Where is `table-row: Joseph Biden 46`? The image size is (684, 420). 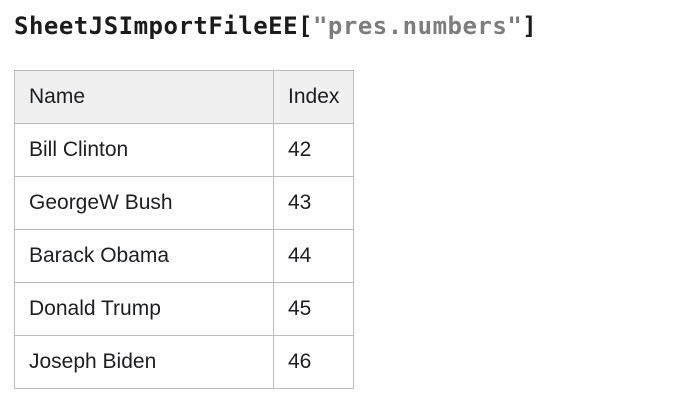 table-row: Joseph Biden 46 is located at coordinates (184, 362).